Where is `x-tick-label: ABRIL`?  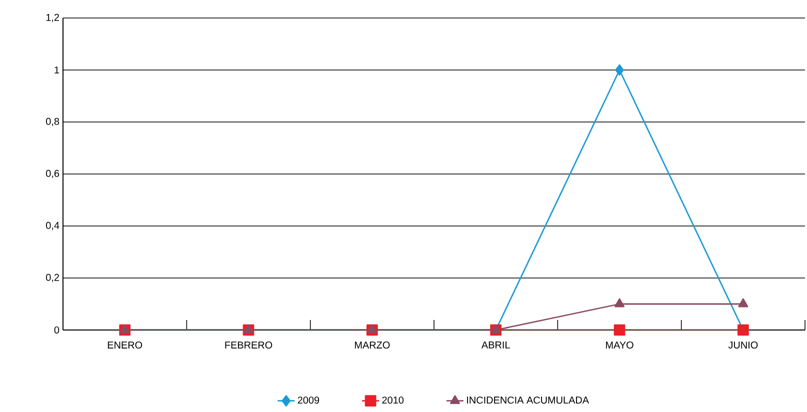 x-tick-label: ABRIL is located at coordinates (495, 344).